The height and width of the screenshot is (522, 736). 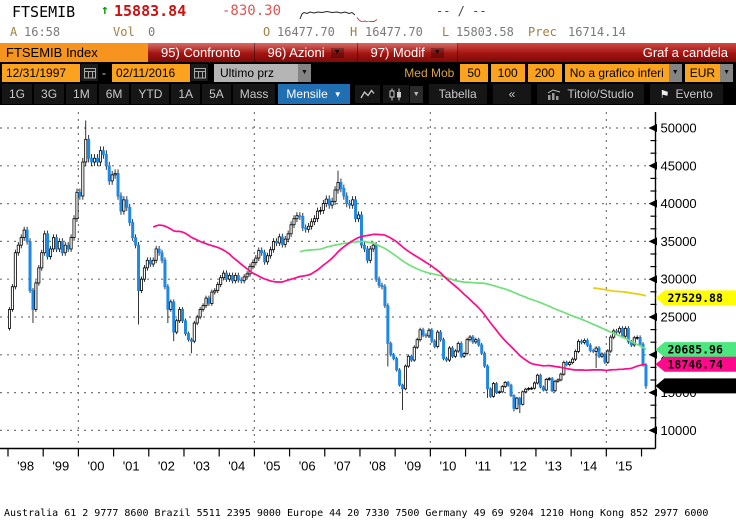 What do you see at coordinates (679, 241) in the screenshot?
I see `svg-text: 35000` at bounding box center [679, 241].